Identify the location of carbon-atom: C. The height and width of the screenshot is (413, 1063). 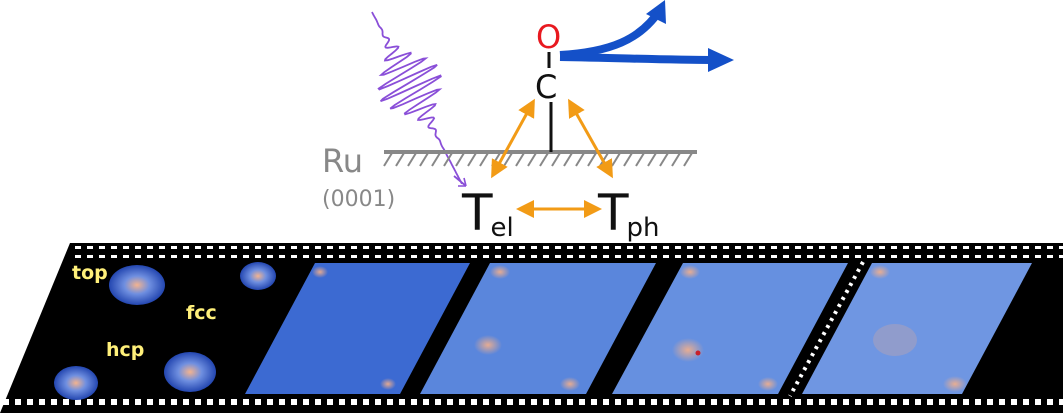
(546, 87).